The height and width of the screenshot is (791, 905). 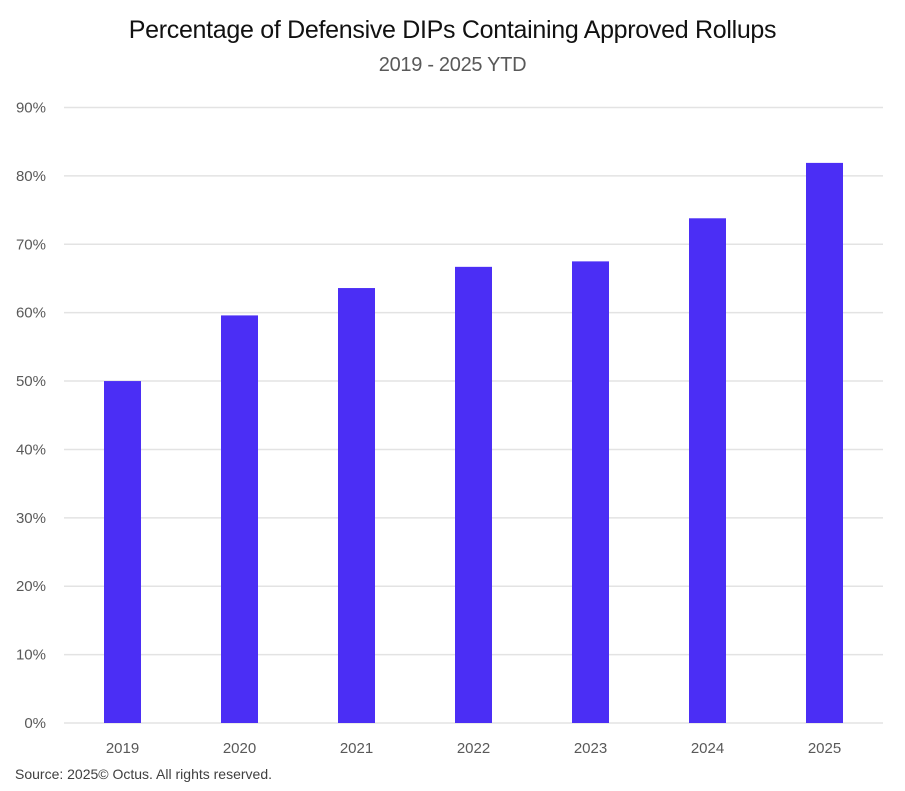 I want to click on chart-subtitle: 2019 - 2025 YTD, so click(x=452, y=65).